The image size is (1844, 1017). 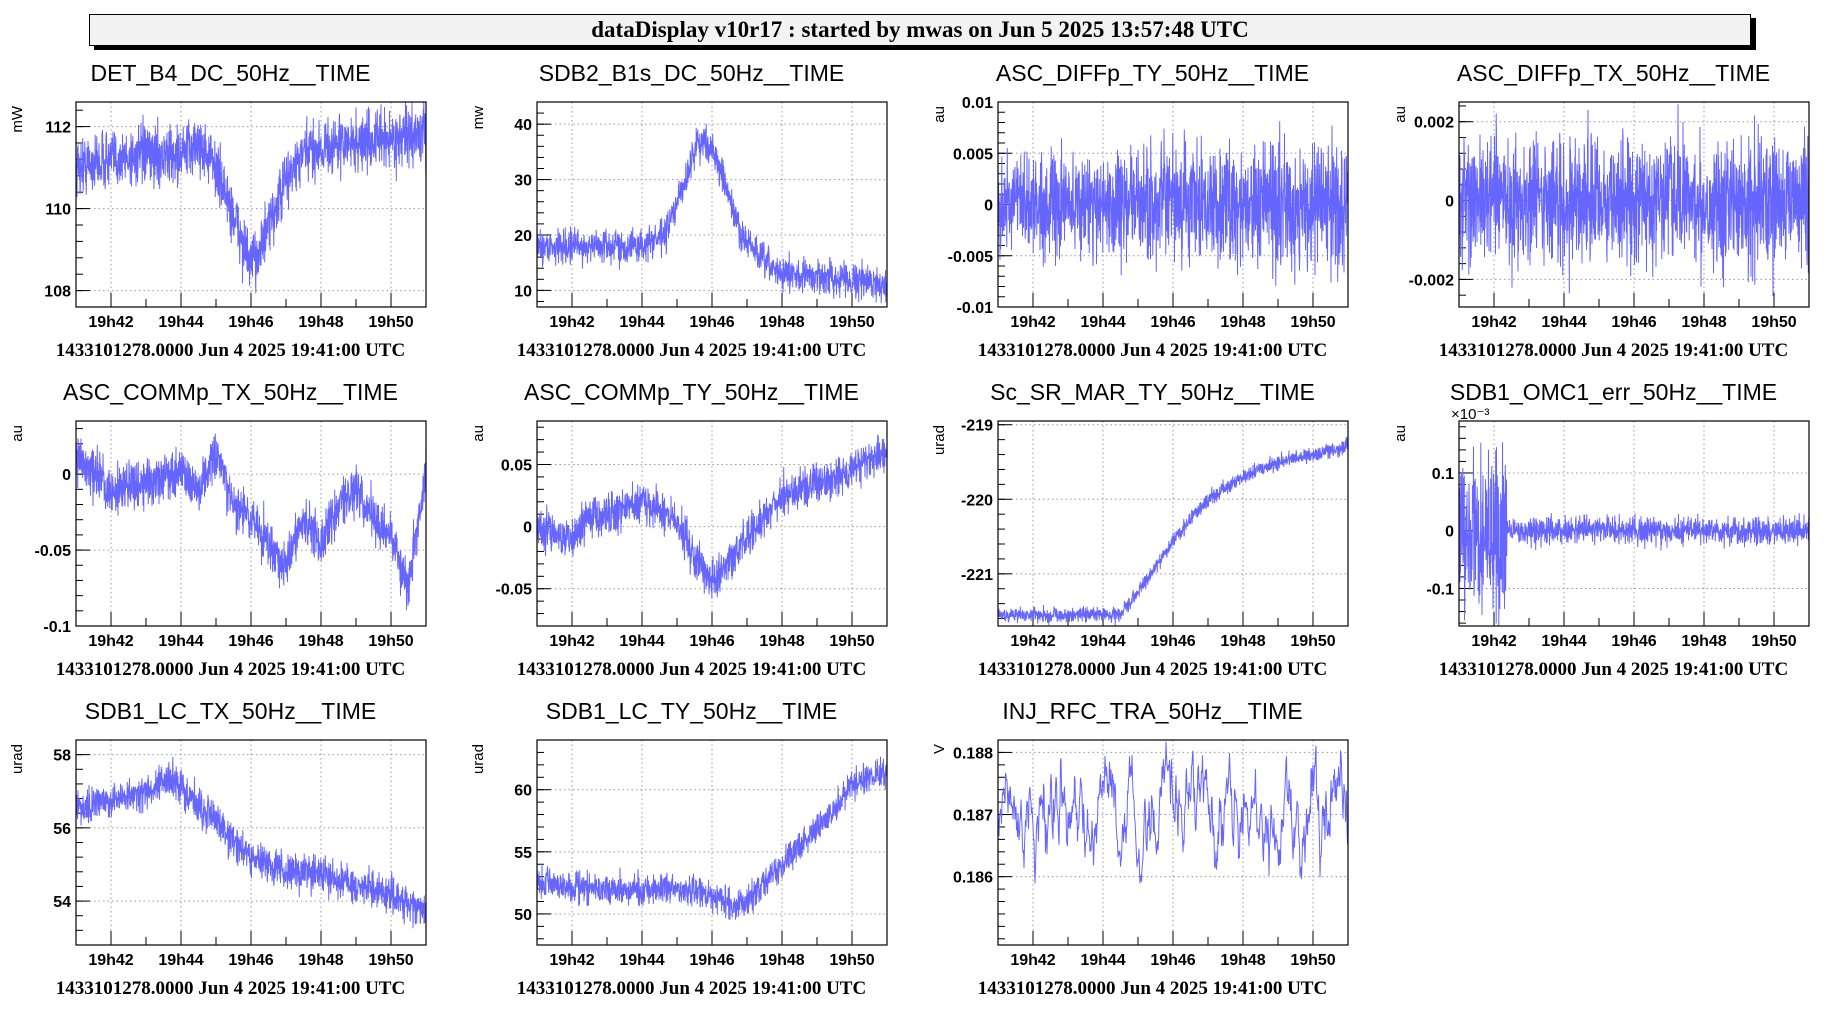 What do you see at coordinates (523, 291) in the screenshot?
I see `y-tick-label: 10` at bounding box center [523, 291].